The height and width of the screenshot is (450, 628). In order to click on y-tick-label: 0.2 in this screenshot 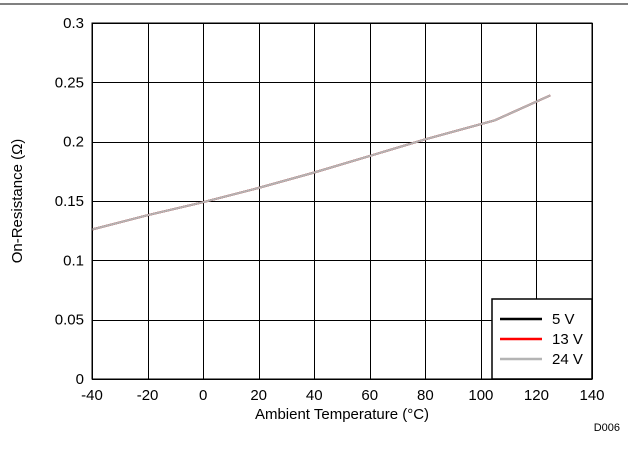, I will do `click(73, 142)`.